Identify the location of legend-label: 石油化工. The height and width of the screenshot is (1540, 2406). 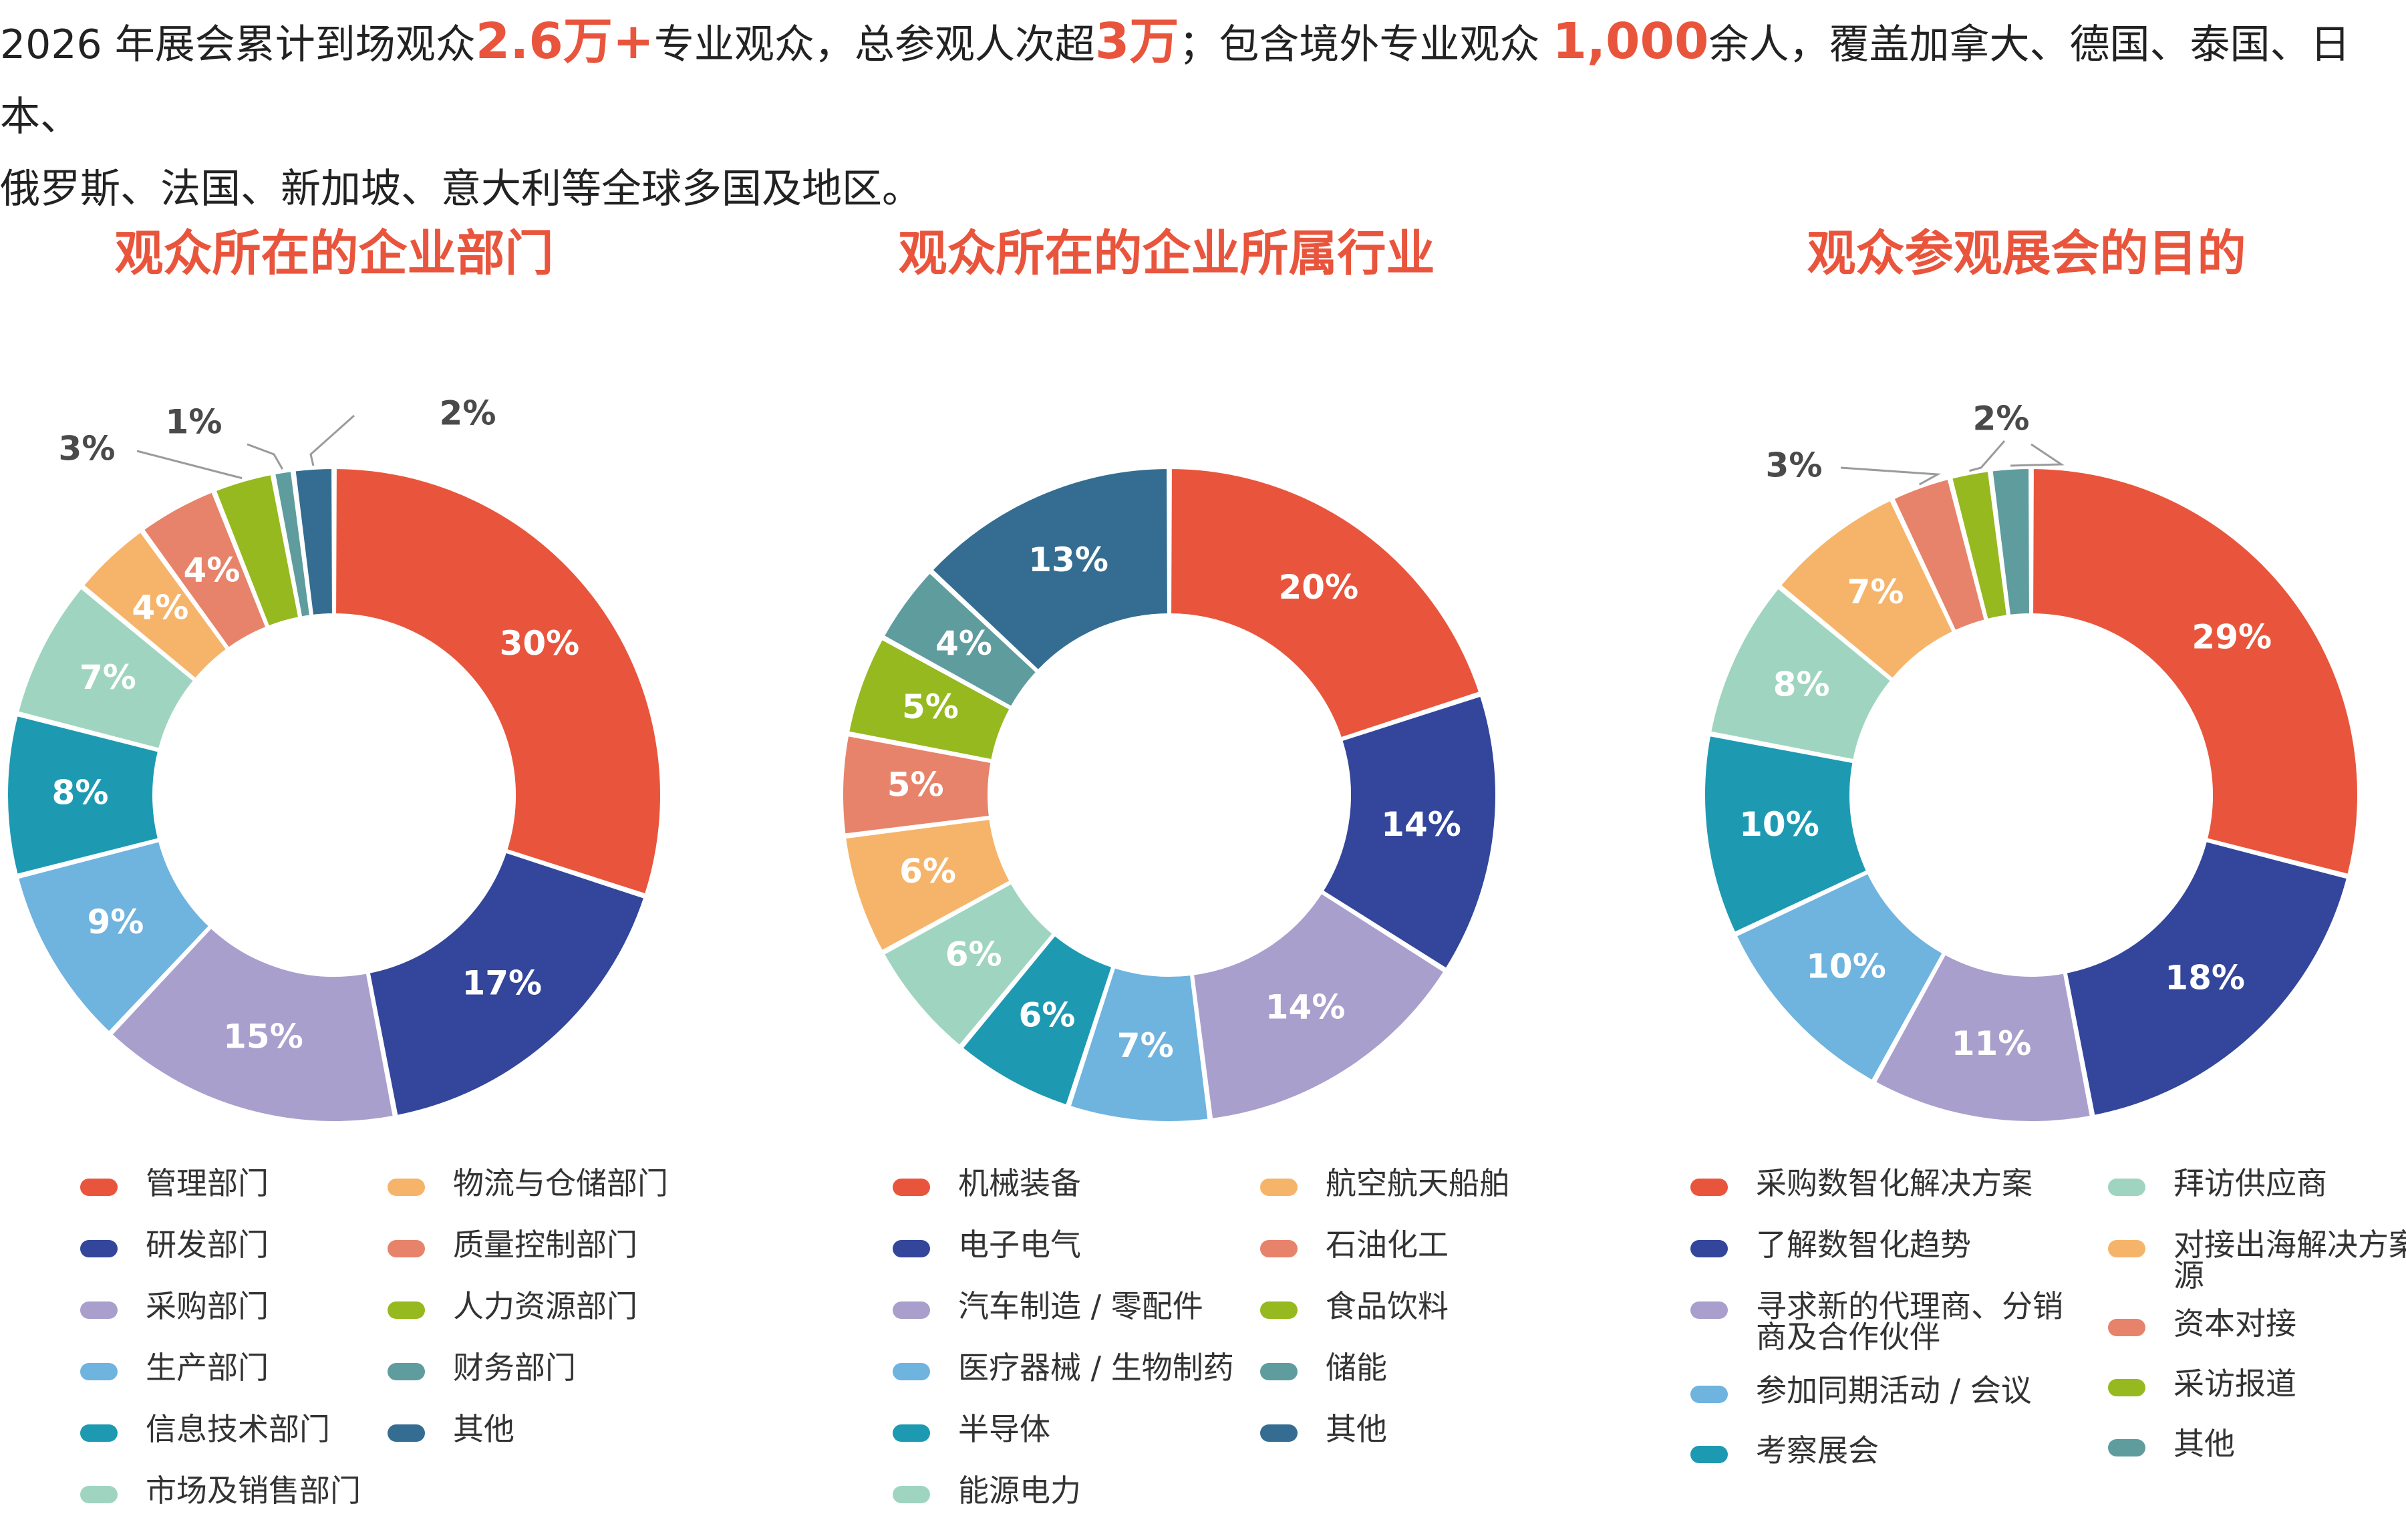
(1388, 1245).